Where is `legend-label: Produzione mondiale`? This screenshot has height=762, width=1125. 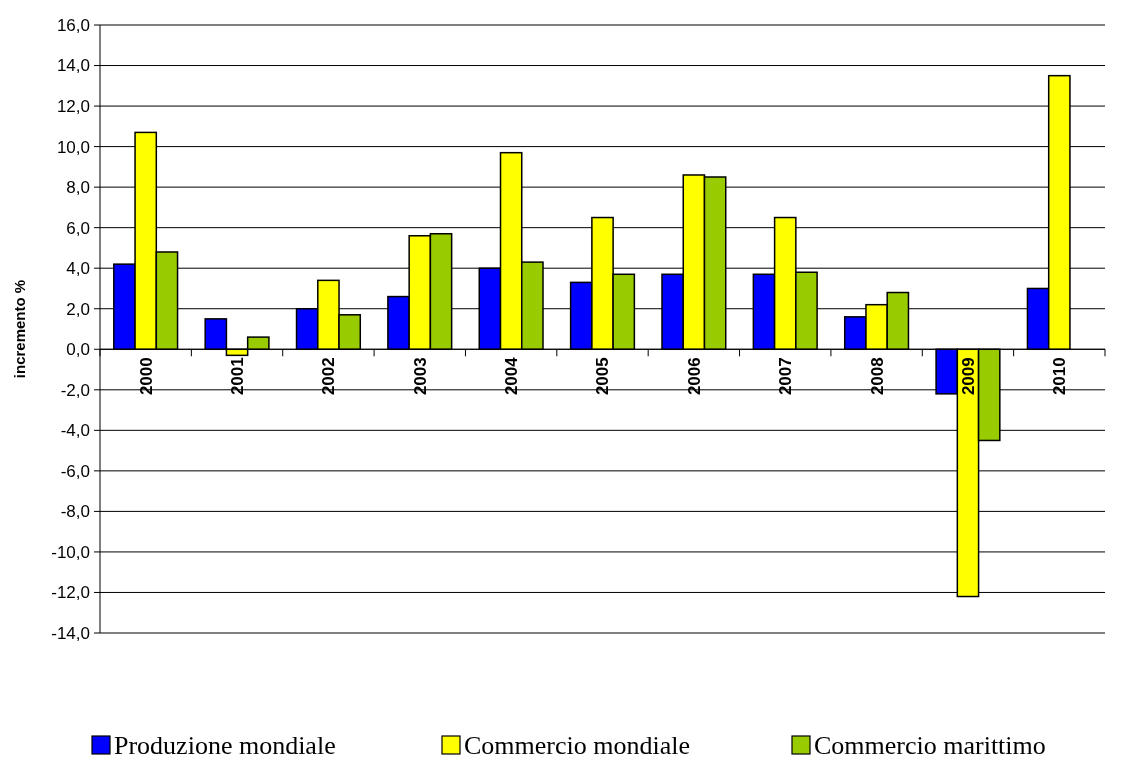
legend-label: Produzione mondiale is located at coordinates (225, 746).